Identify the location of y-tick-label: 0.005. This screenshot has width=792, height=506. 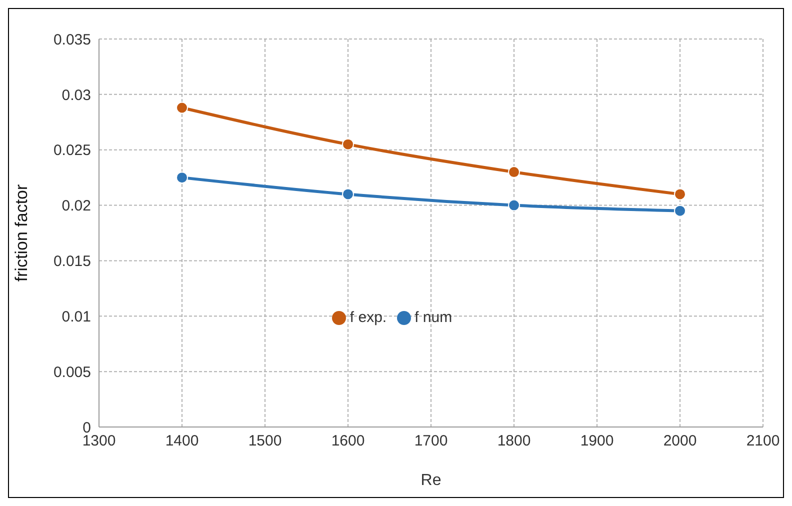
(72, 372).